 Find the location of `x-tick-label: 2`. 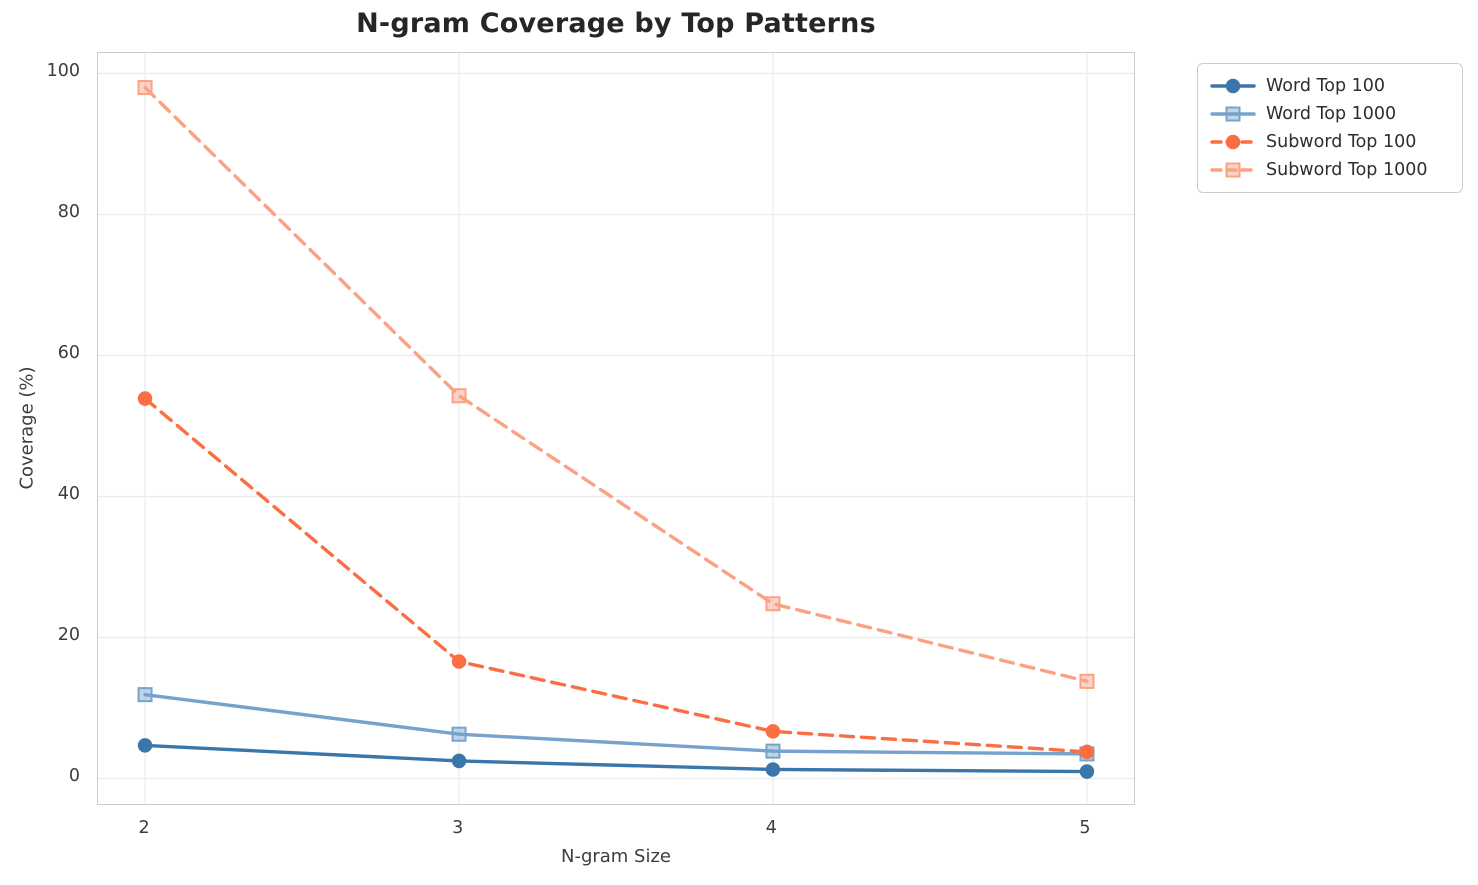

x-tick-label: 2 is located at coordinates (144, 828).